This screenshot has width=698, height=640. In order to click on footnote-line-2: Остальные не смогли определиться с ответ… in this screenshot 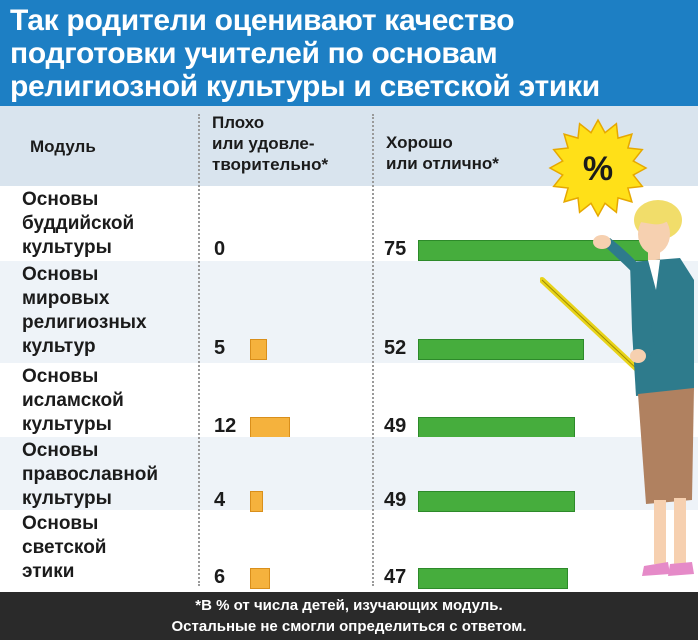, I will do `click(349, 626)`.